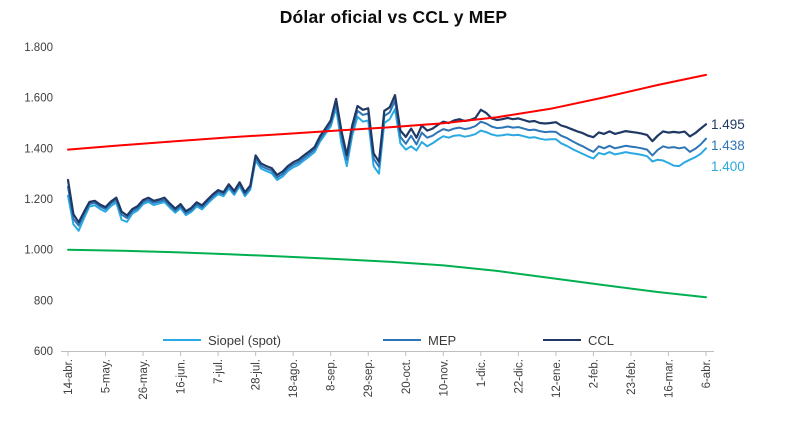 The image size is (787, 434). Describe the element at coordinates (728, 145) in the screenshot. I see `end-label-mep: 1.438` at that location.